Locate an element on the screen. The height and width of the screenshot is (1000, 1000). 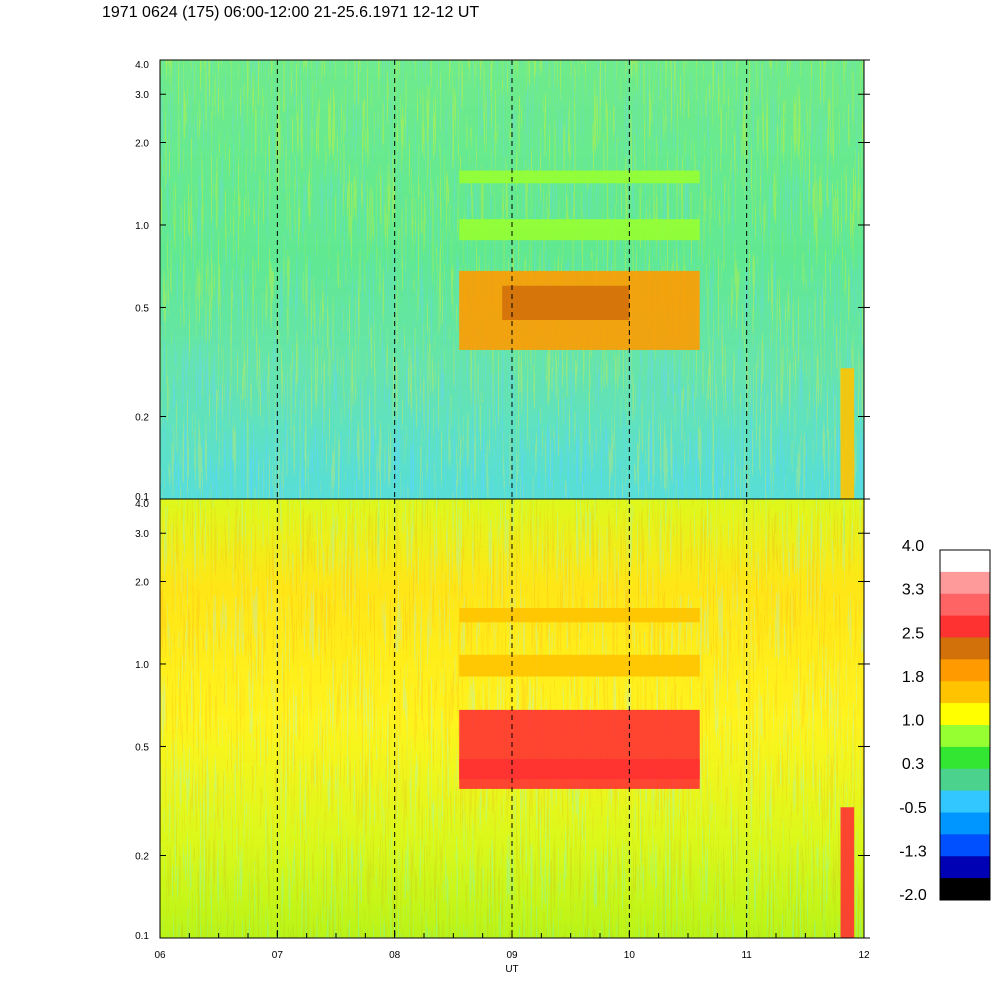
lower-y-tick-label: 0.5 is located at coordinates (142, 747).